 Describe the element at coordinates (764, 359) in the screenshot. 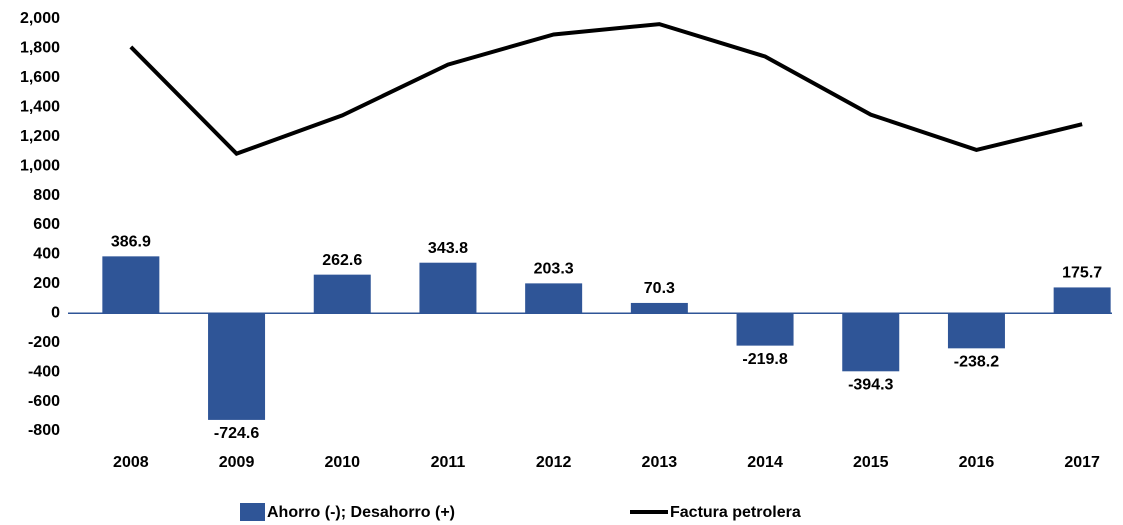

I see `value-label: -219.8` at that location.